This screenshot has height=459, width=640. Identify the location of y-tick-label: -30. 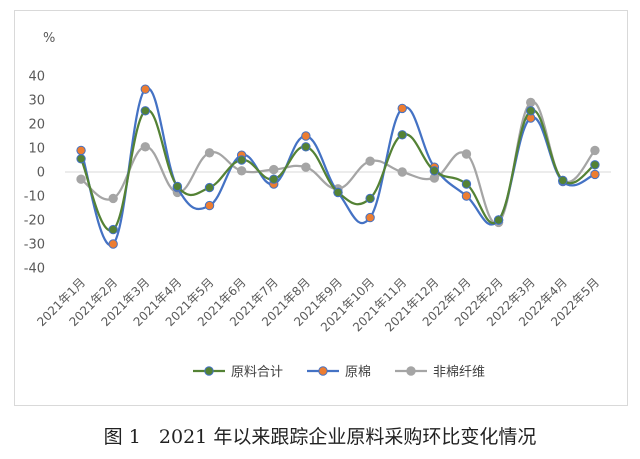
(34, 245).